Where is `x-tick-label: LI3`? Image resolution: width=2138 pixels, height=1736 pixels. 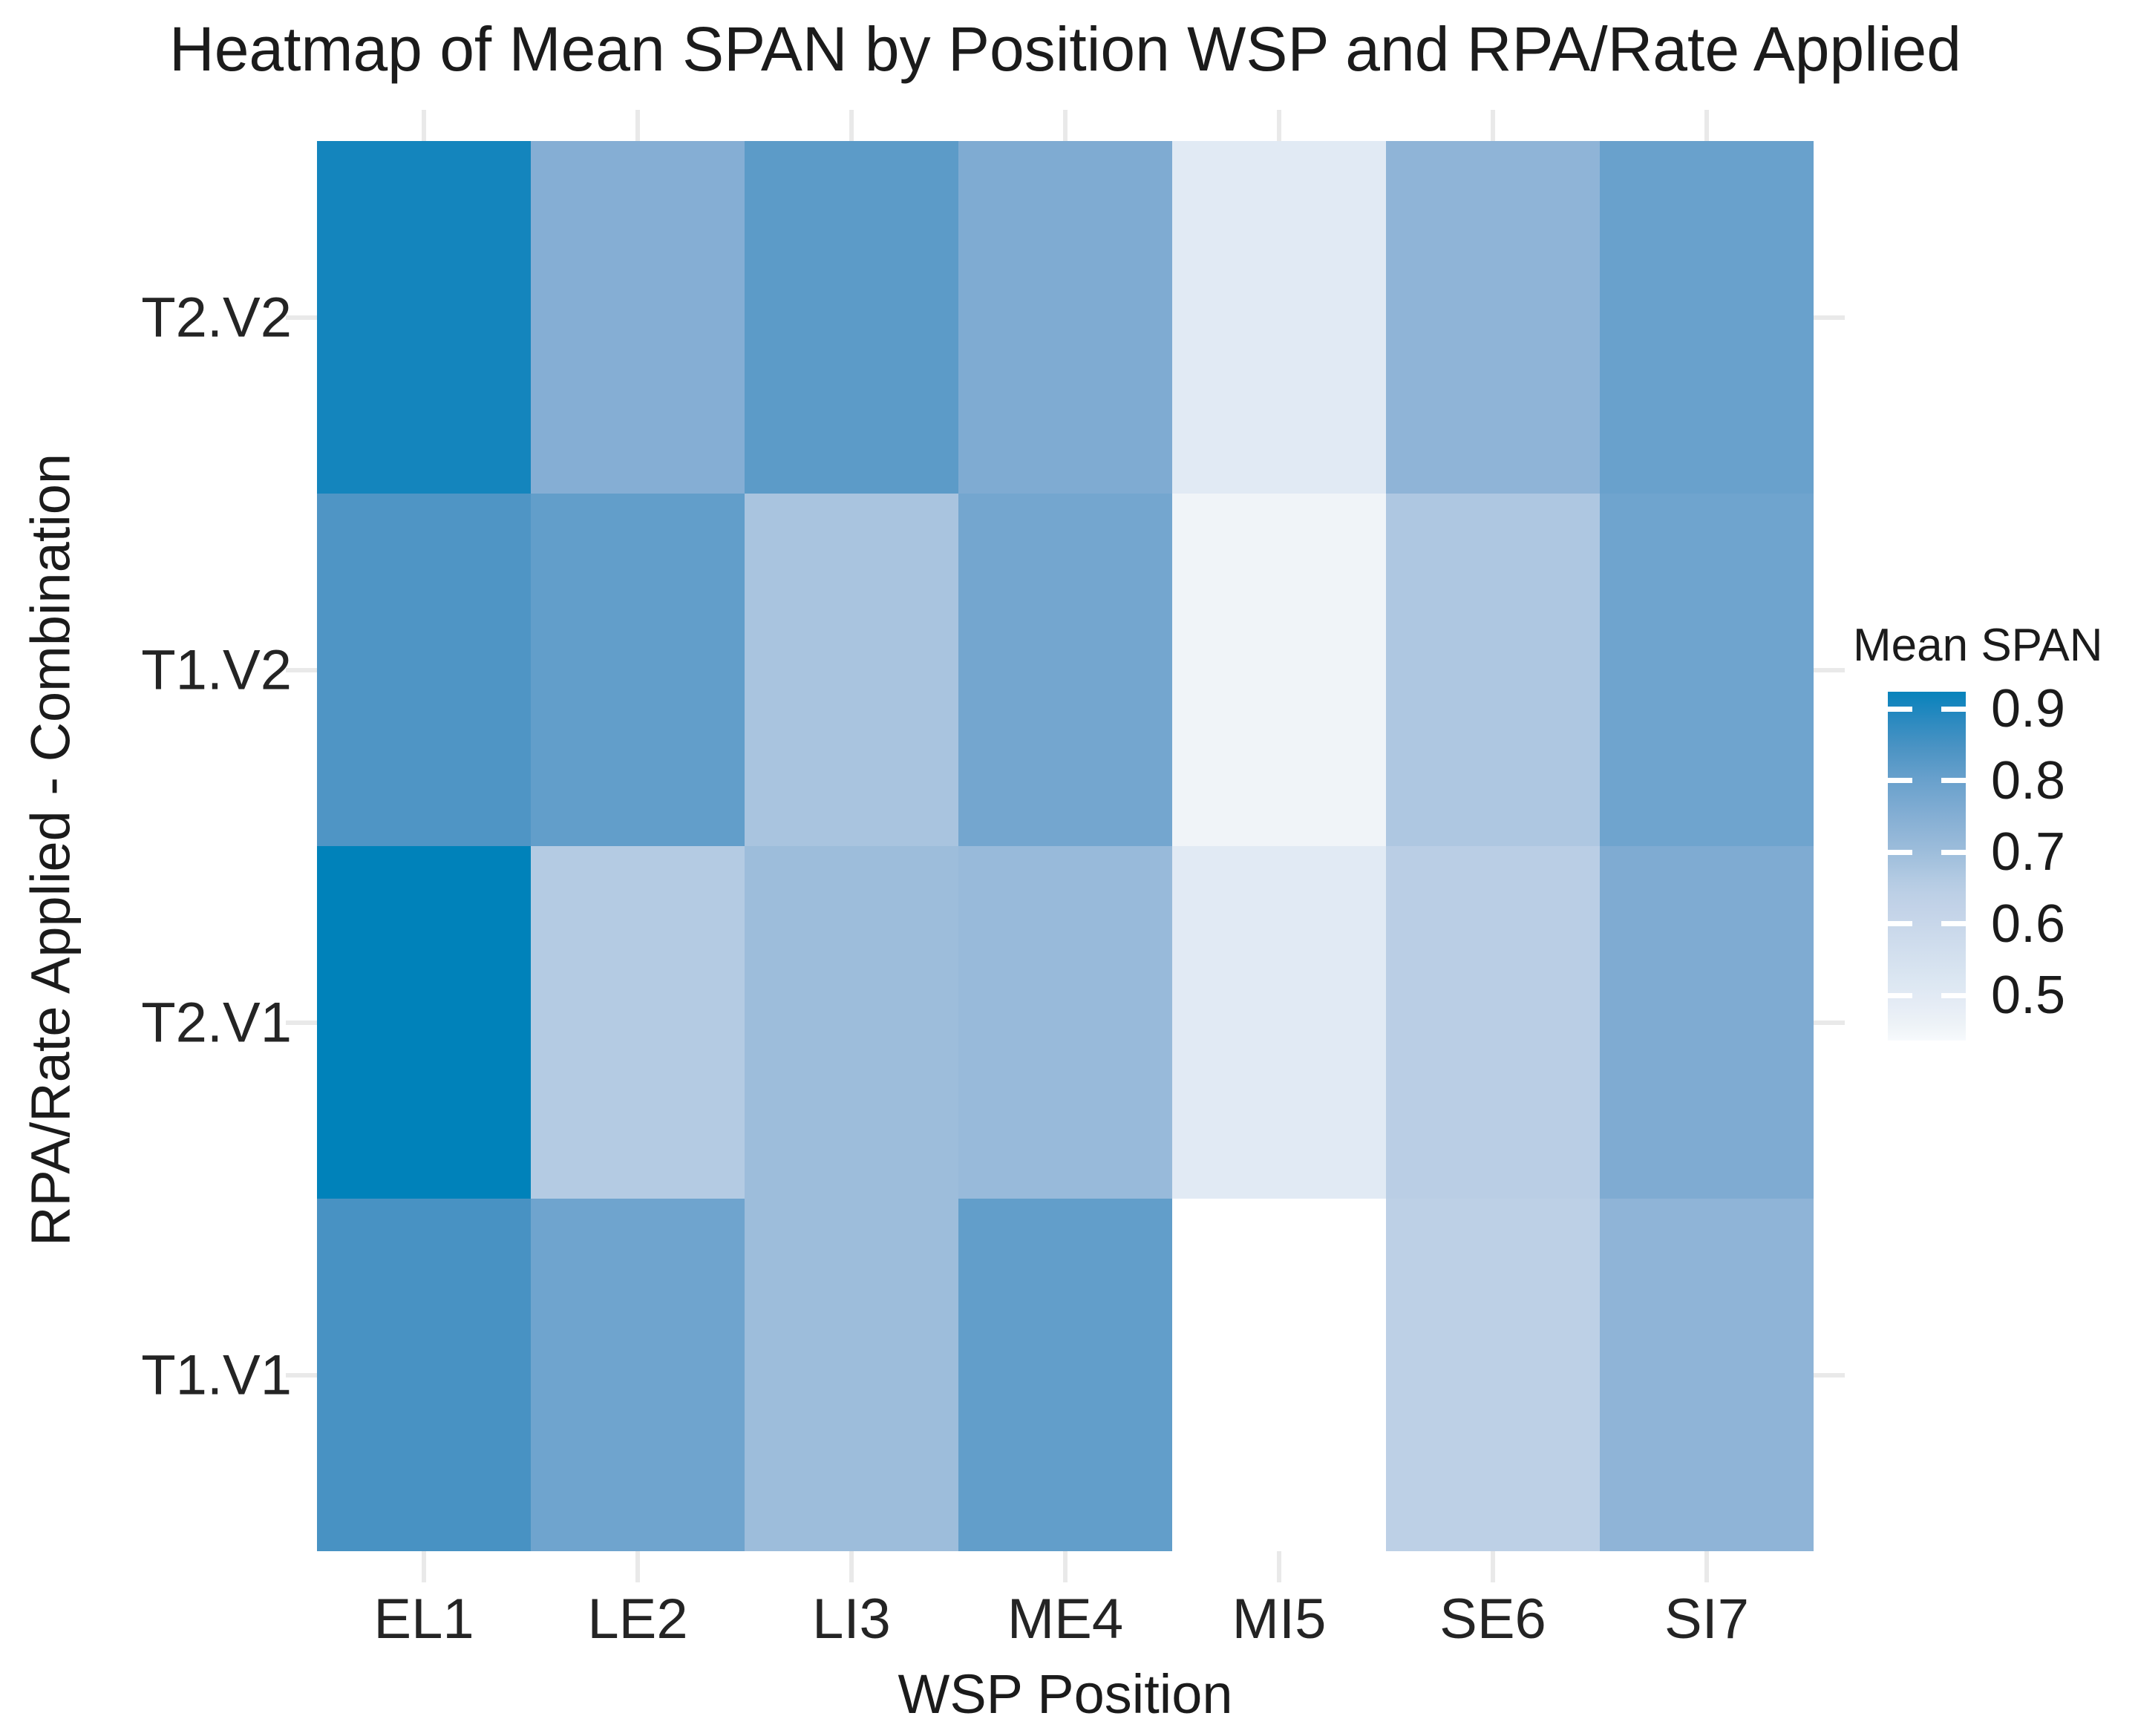
x-tick-label: LI3 is located at coordinates (851, 1619).